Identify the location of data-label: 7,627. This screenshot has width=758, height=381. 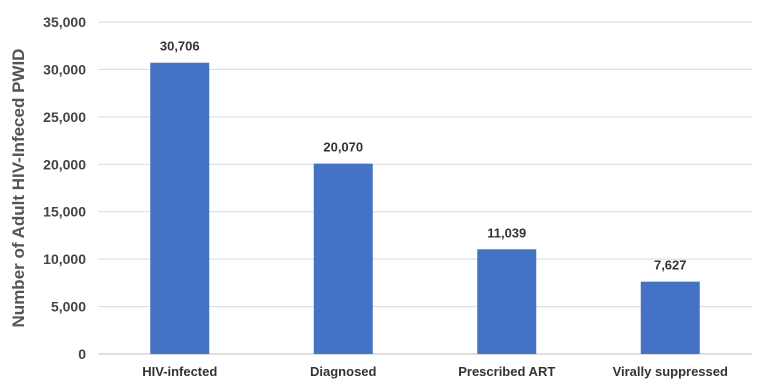
(670, 265).